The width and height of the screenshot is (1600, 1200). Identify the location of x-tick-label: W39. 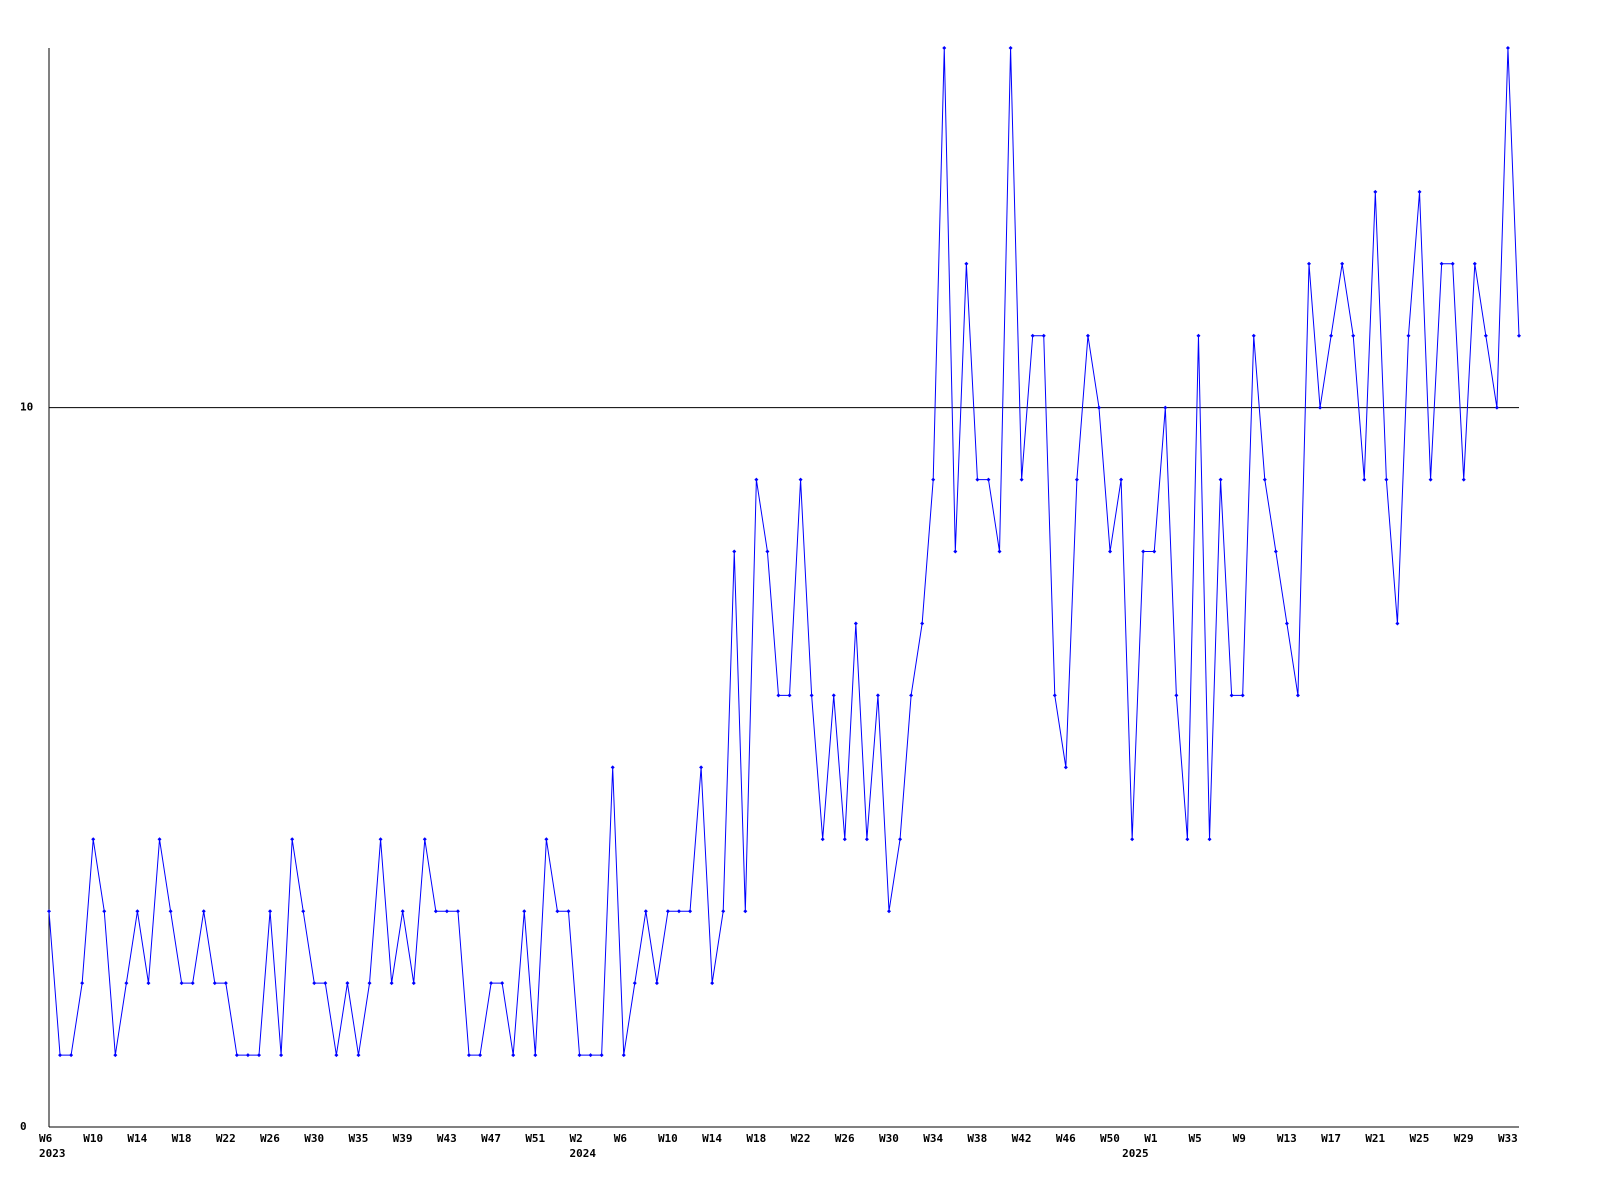
(403, 1138).